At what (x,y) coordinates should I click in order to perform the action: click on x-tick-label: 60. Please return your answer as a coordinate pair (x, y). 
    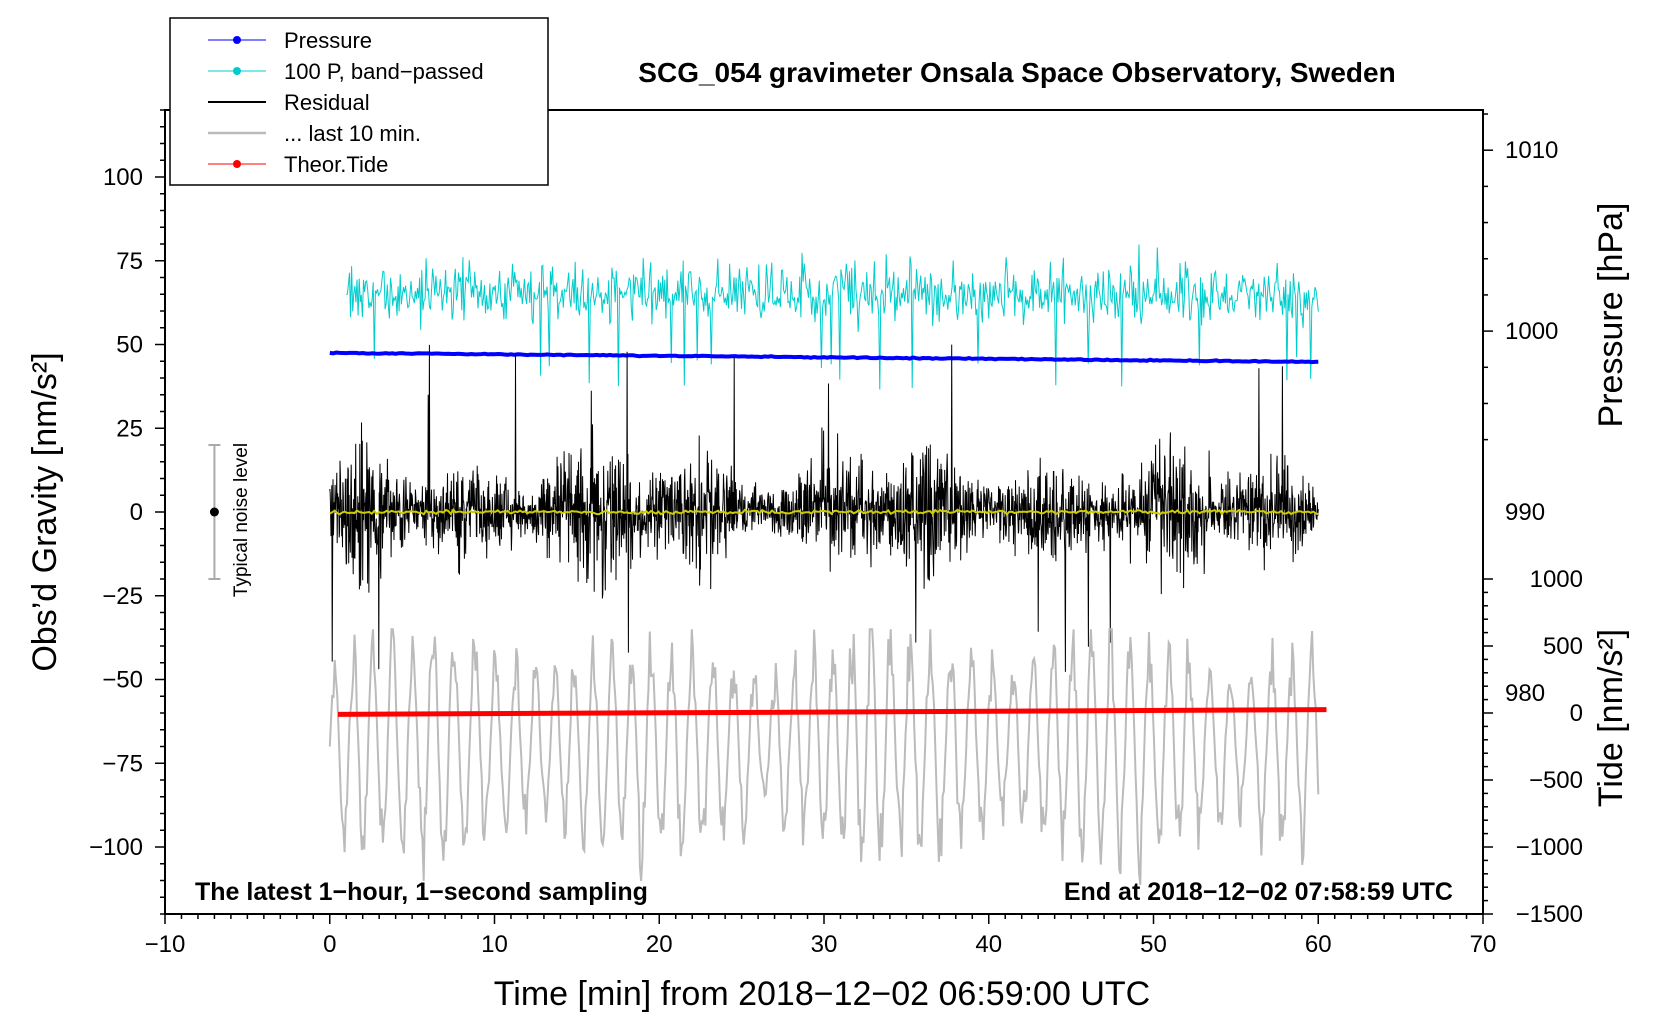
    Looking at the image, I should click on (1318, 944).